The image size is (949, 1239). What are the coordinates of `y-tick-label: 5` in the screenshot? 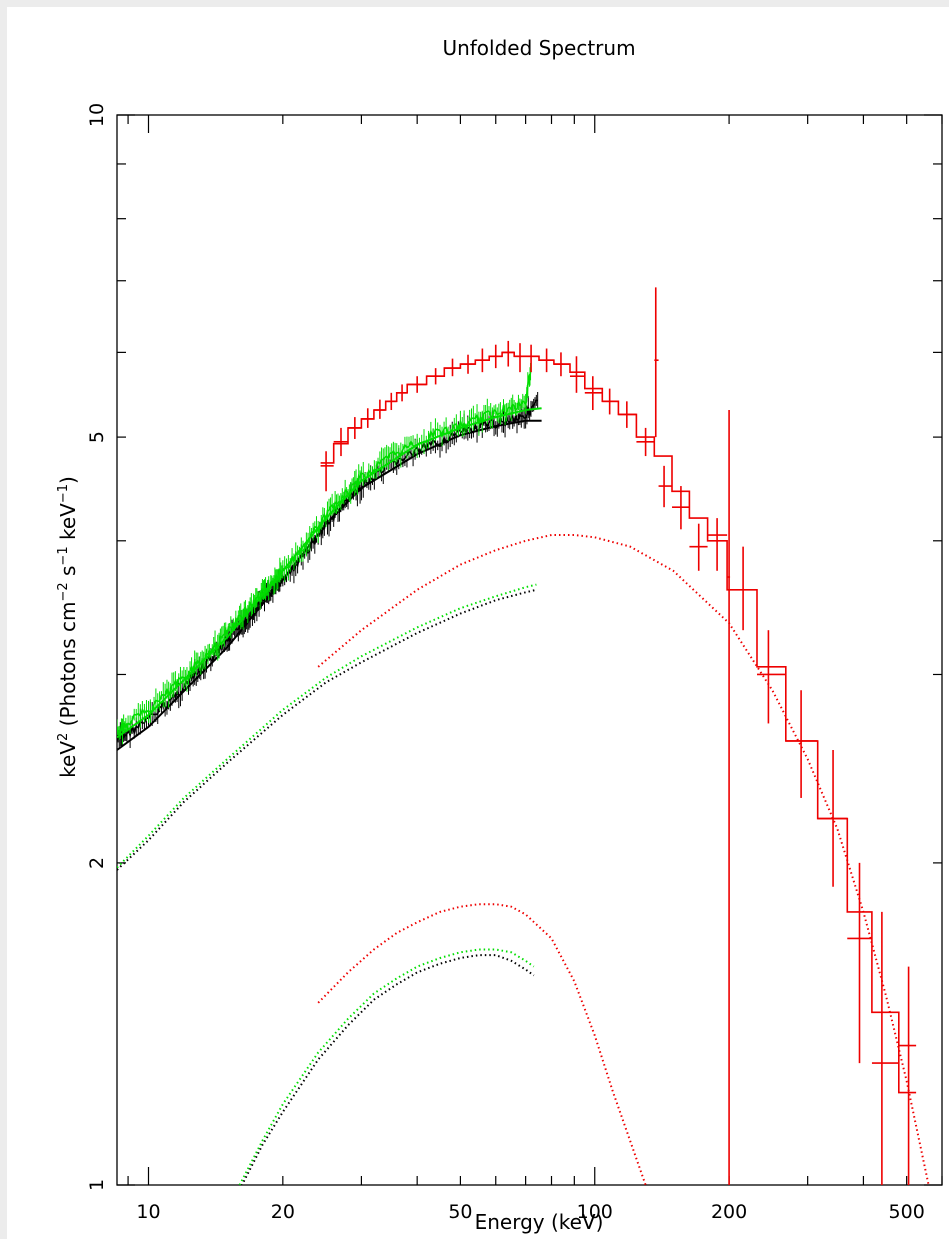 It's located at (97, 437).